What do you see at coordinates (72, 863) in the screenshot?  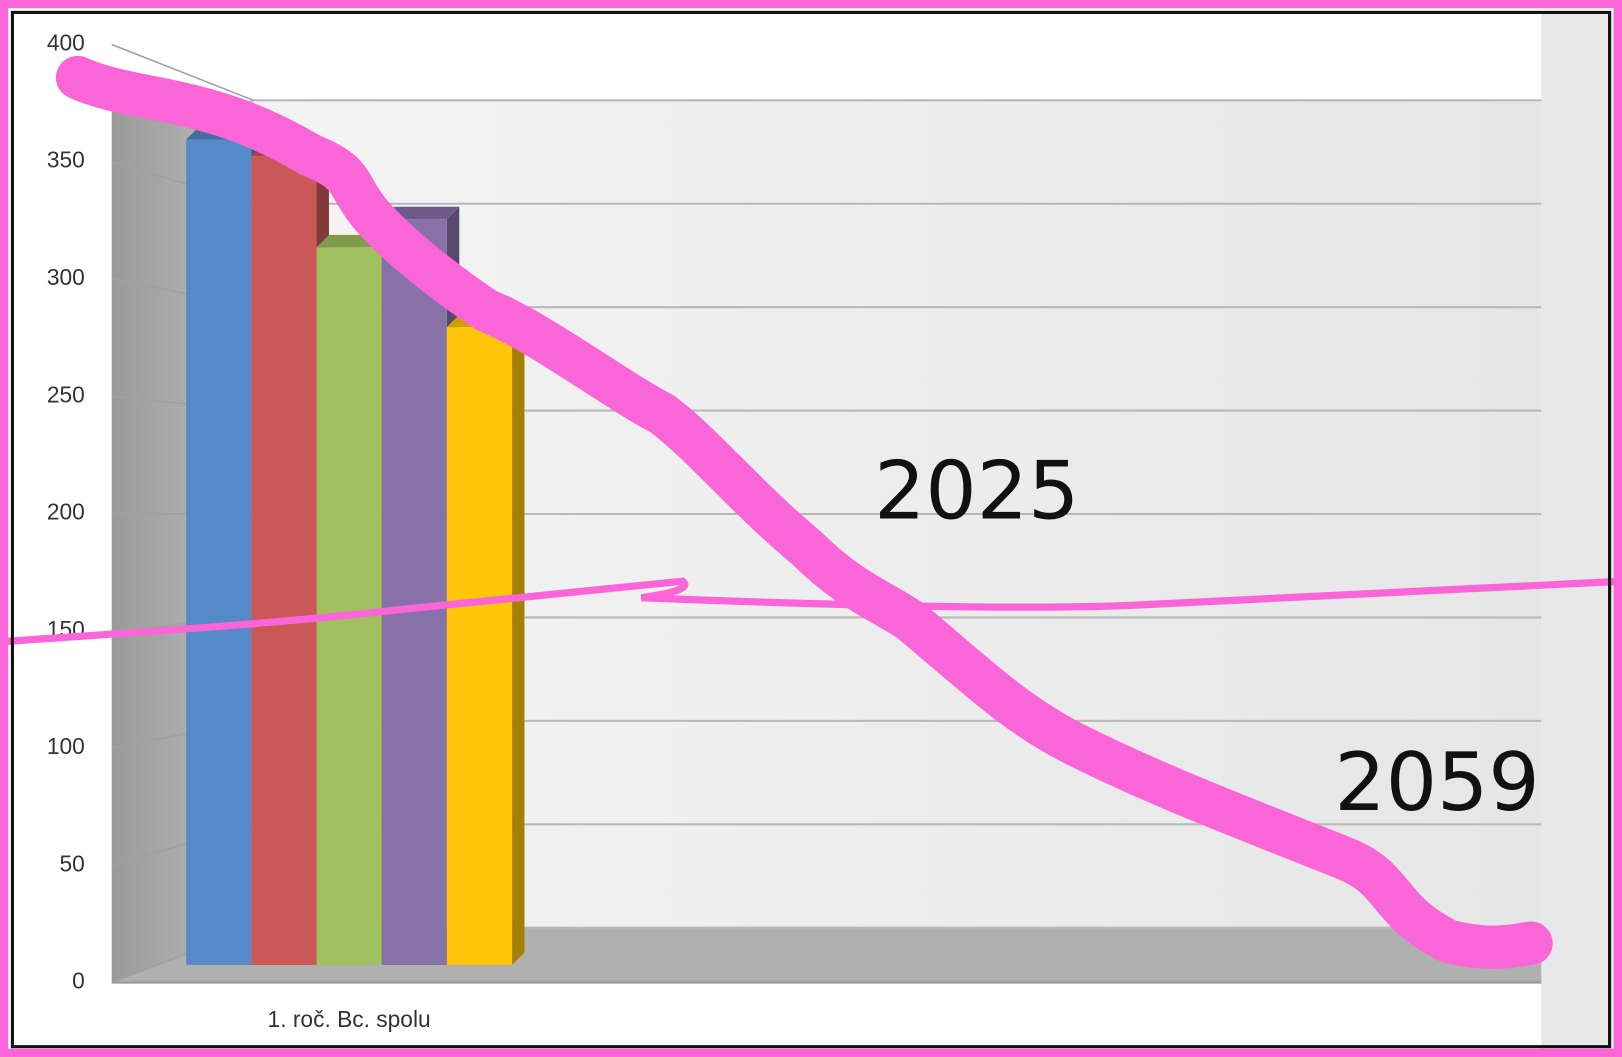 I see `y-tick-label: 50` at bounding box center [72, 863].